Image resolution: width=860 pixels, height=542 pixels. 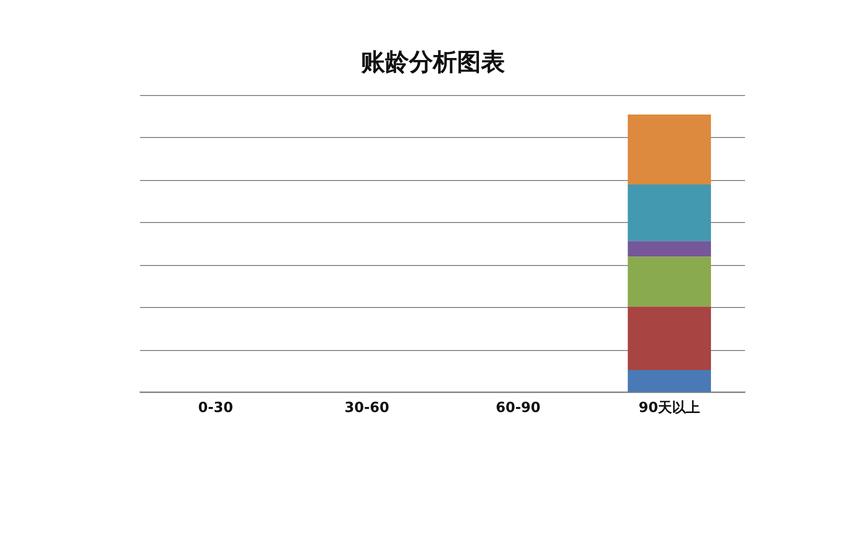 I want to click on chart-title: 账龄分析图表, so click(x=433, y=62).